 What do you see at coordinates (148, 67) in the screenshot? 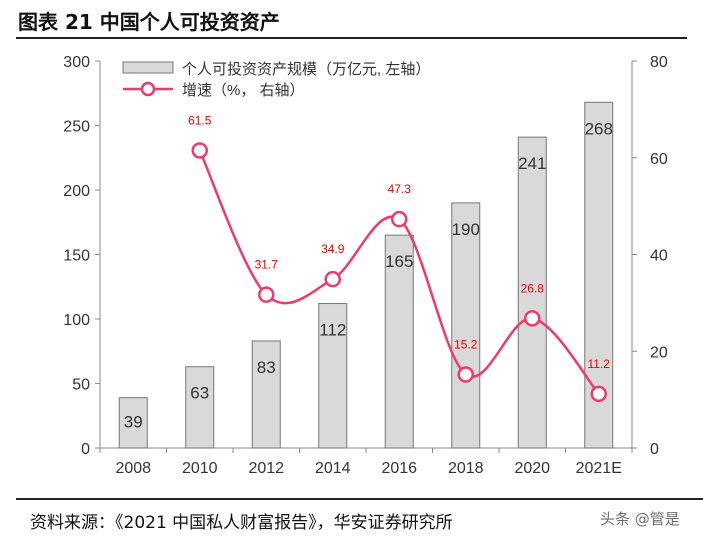
I see `legend-bar-swatch` at bounding box center [148, 67].